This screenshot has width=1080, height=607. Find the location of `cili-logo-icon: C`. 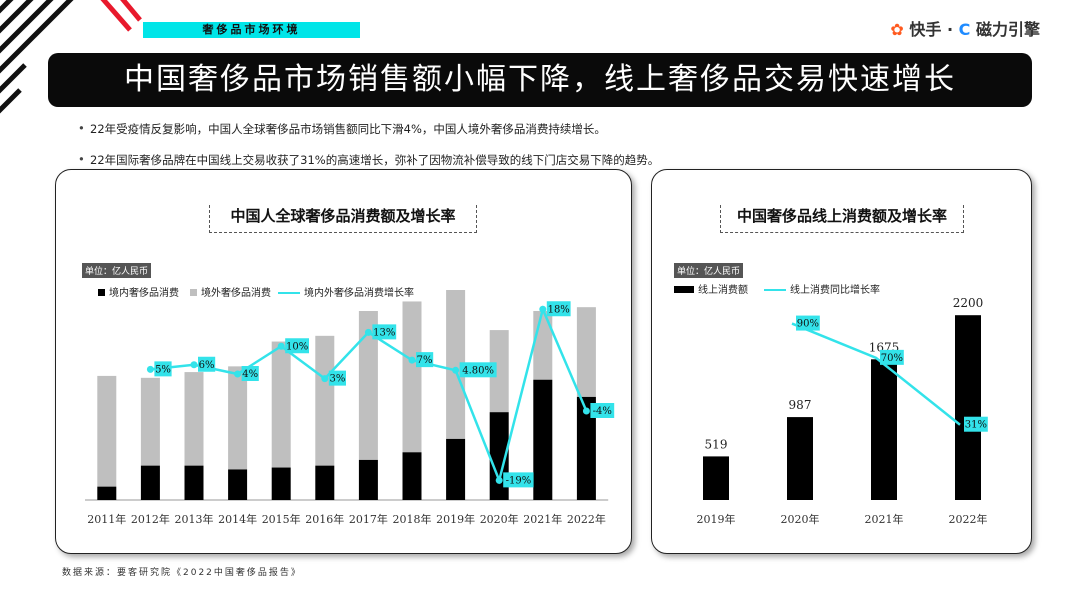

cili-logo-icon: C is located at coordinates (964, 29).